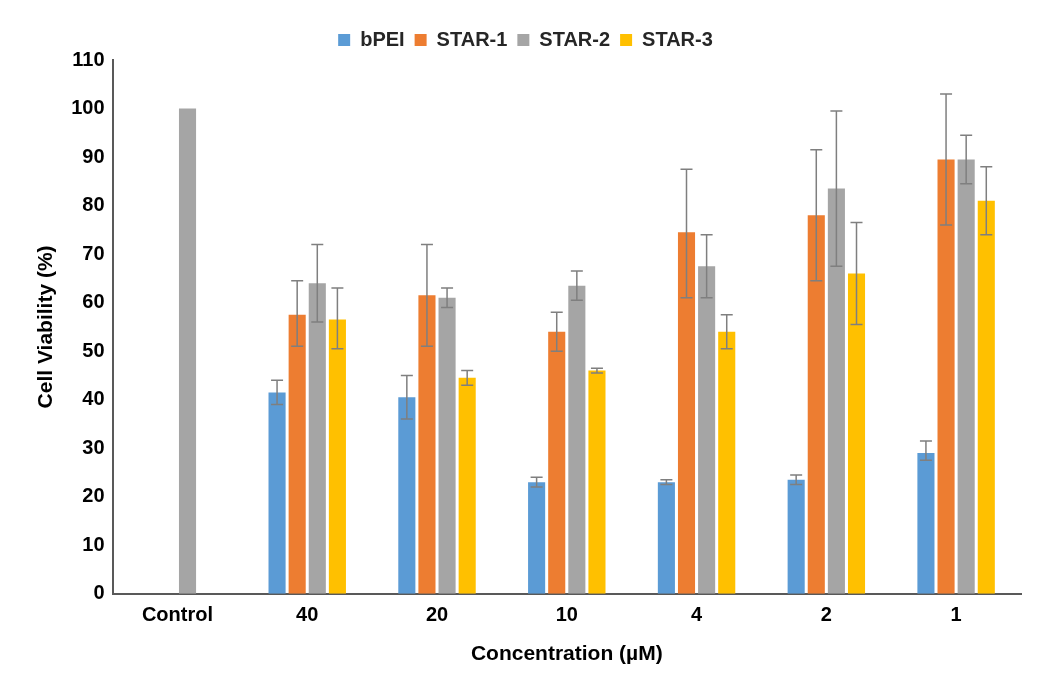 This screenshot has width=1051, height=691. Describe the element at coordinates (177, 614) in the screenshot. I see `x-tick-label: Control` at that location.